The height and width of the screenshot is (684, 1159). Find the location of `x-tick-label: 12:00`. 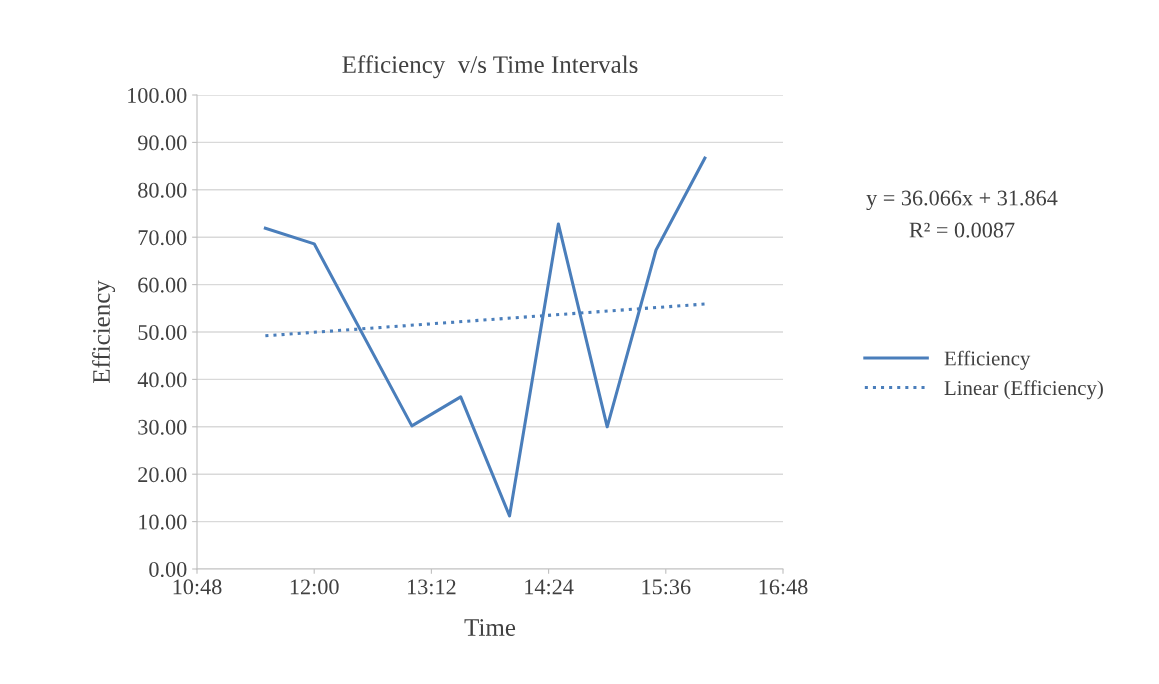

x-tick-label: 12:00 is located at coordinates (314, 587).